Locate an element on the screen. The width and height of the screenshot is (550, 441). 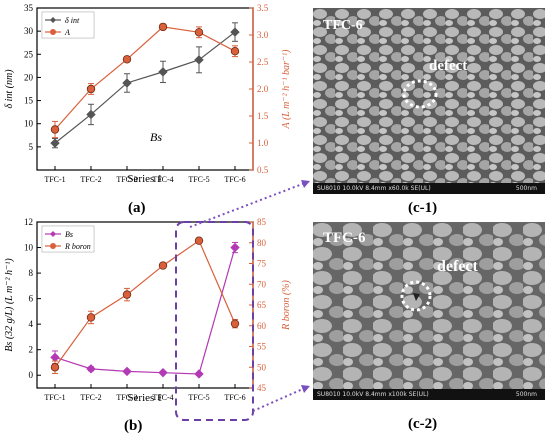
left-tick-label: 6 is located at coordinates (31, 299).